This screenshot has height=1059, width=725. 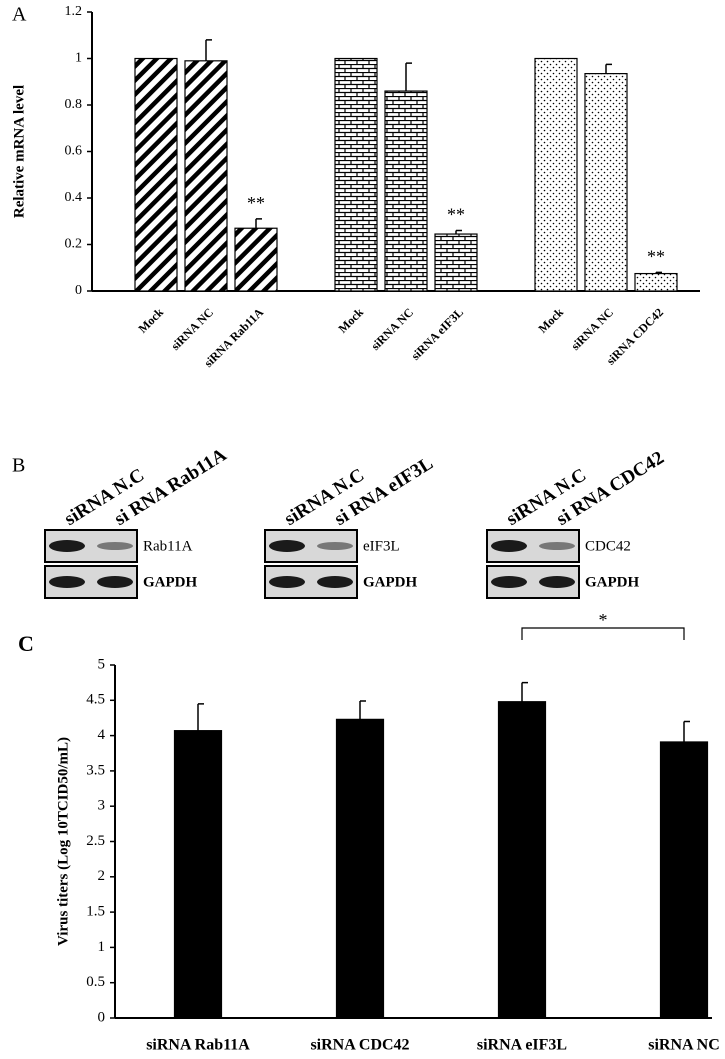 What do you see at coordinates (198, 1045) in the screenshot?
I see `x-tick-label: siRNA Rab11A` at bounding box center [198, 1045].